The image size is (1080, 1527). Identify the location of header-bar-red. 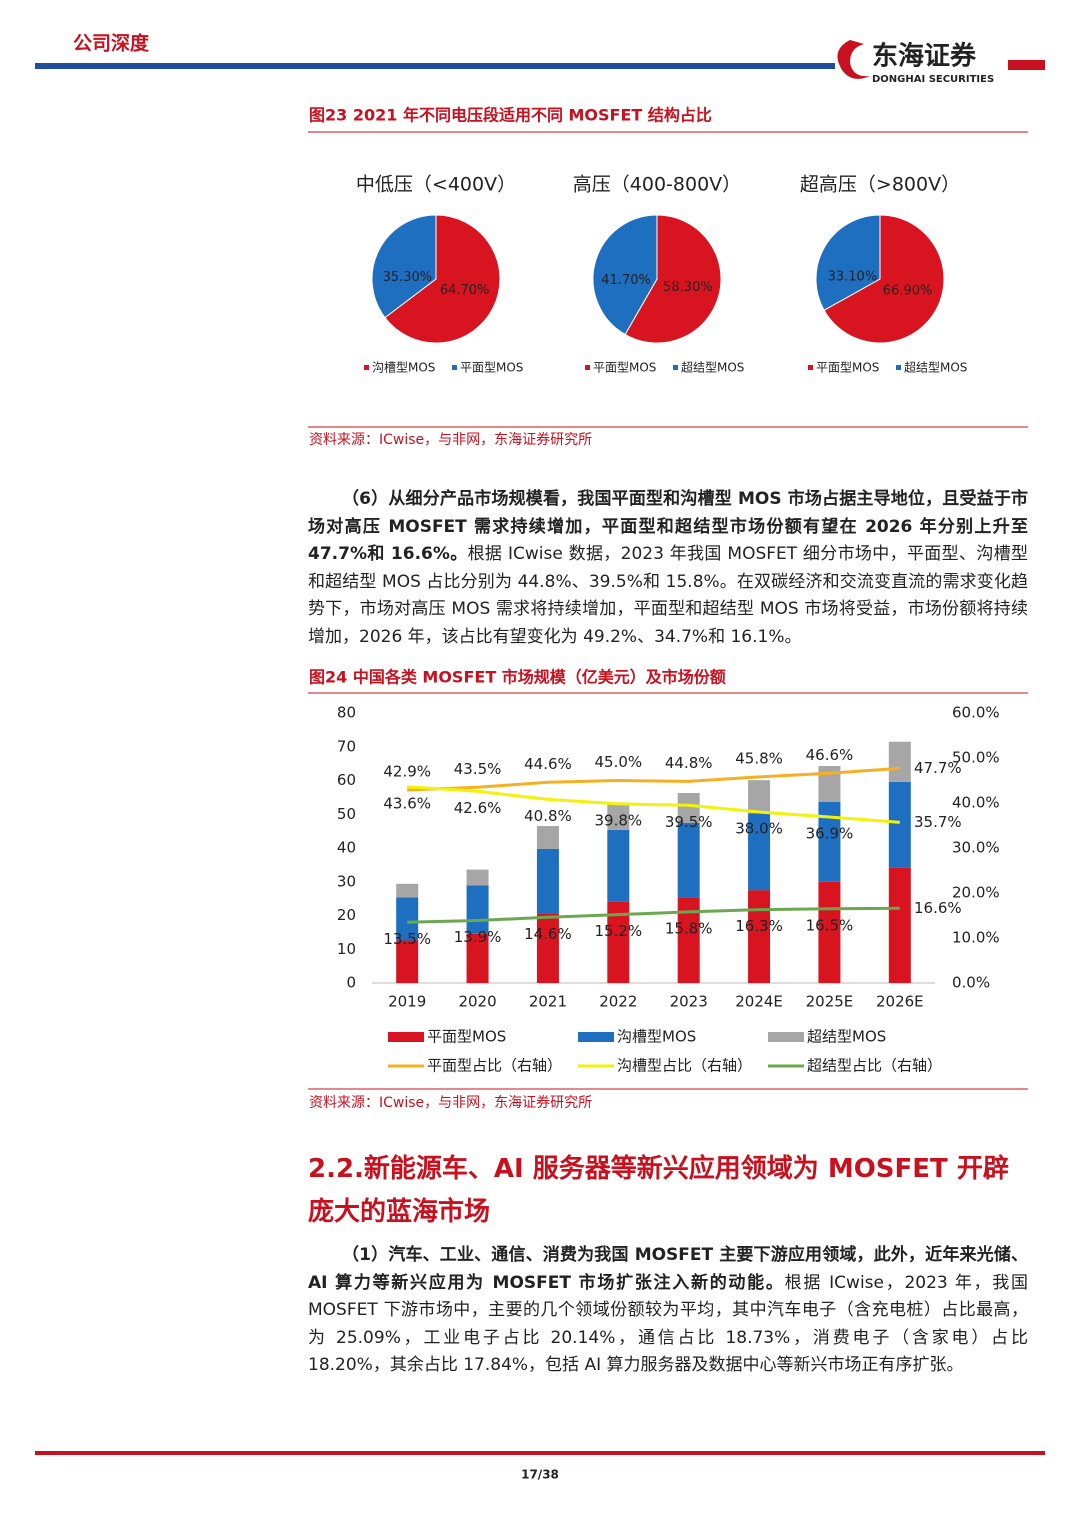
(1026, 65).